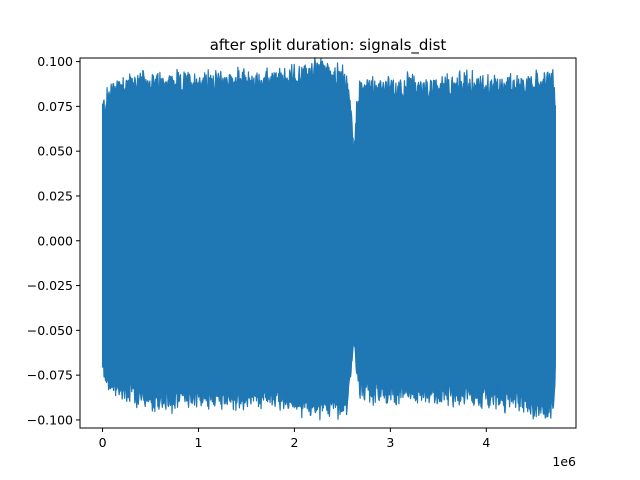 The height and width of the screenshot is (480, 640). What do you see at coordinates (50, 375) in the screenshot?
I see `y-tick-label: −0.075` at bounding box center [50, 375].